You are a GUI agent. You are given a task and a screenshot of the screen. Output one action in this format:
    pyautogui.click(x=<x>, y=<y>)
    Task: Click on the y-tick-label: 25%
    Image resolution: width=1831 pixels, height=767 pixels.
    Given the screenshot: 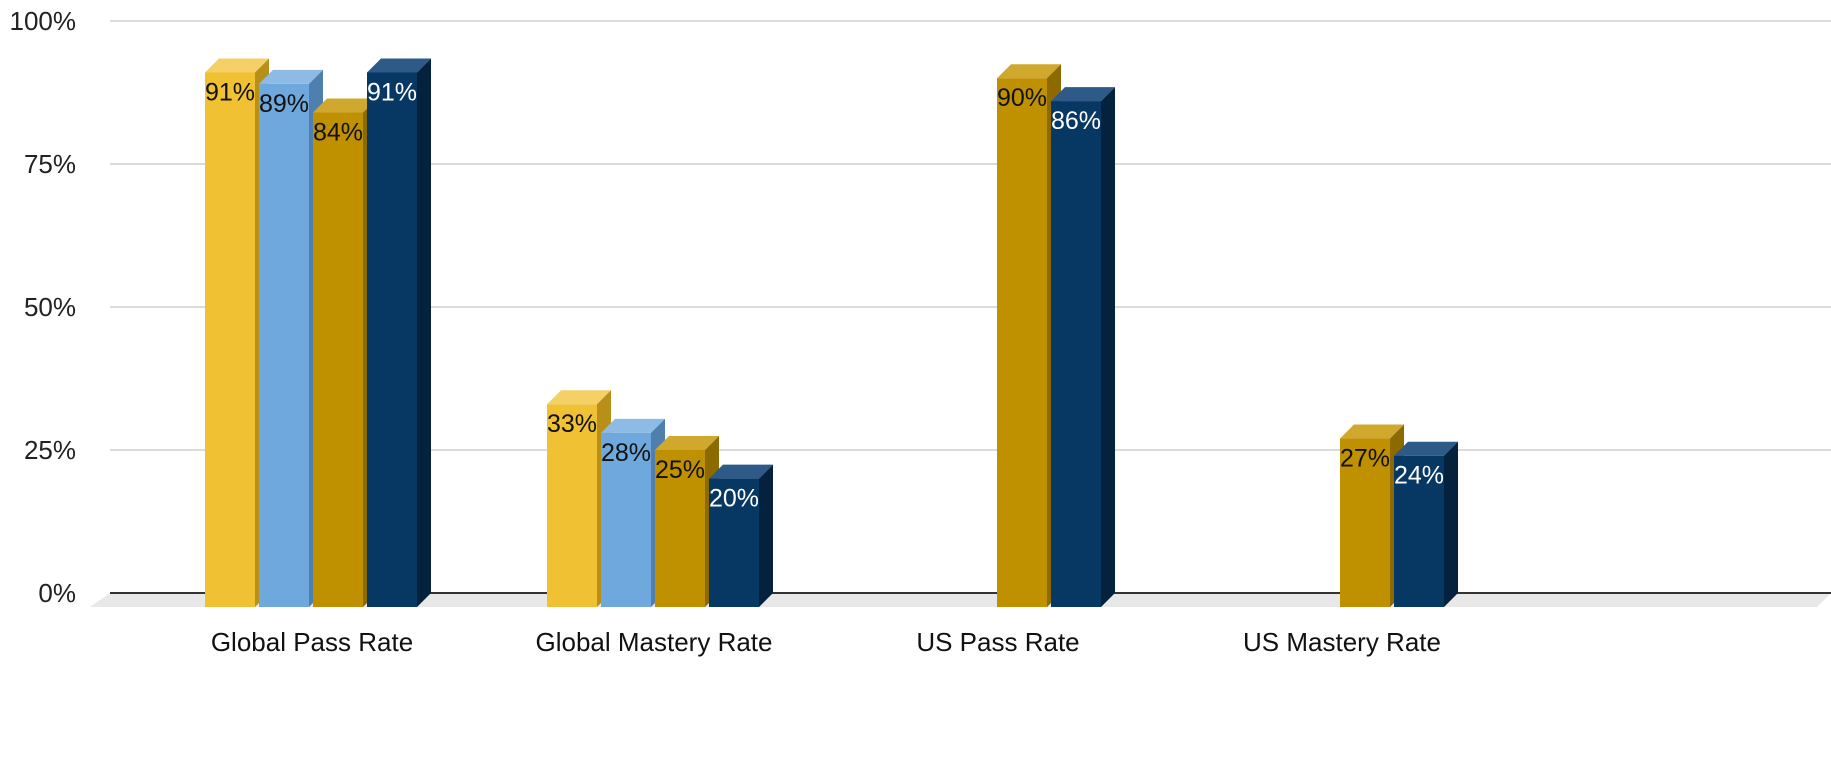 What is the action you would take?
    pyautogui.click(x=50, y=450)
    